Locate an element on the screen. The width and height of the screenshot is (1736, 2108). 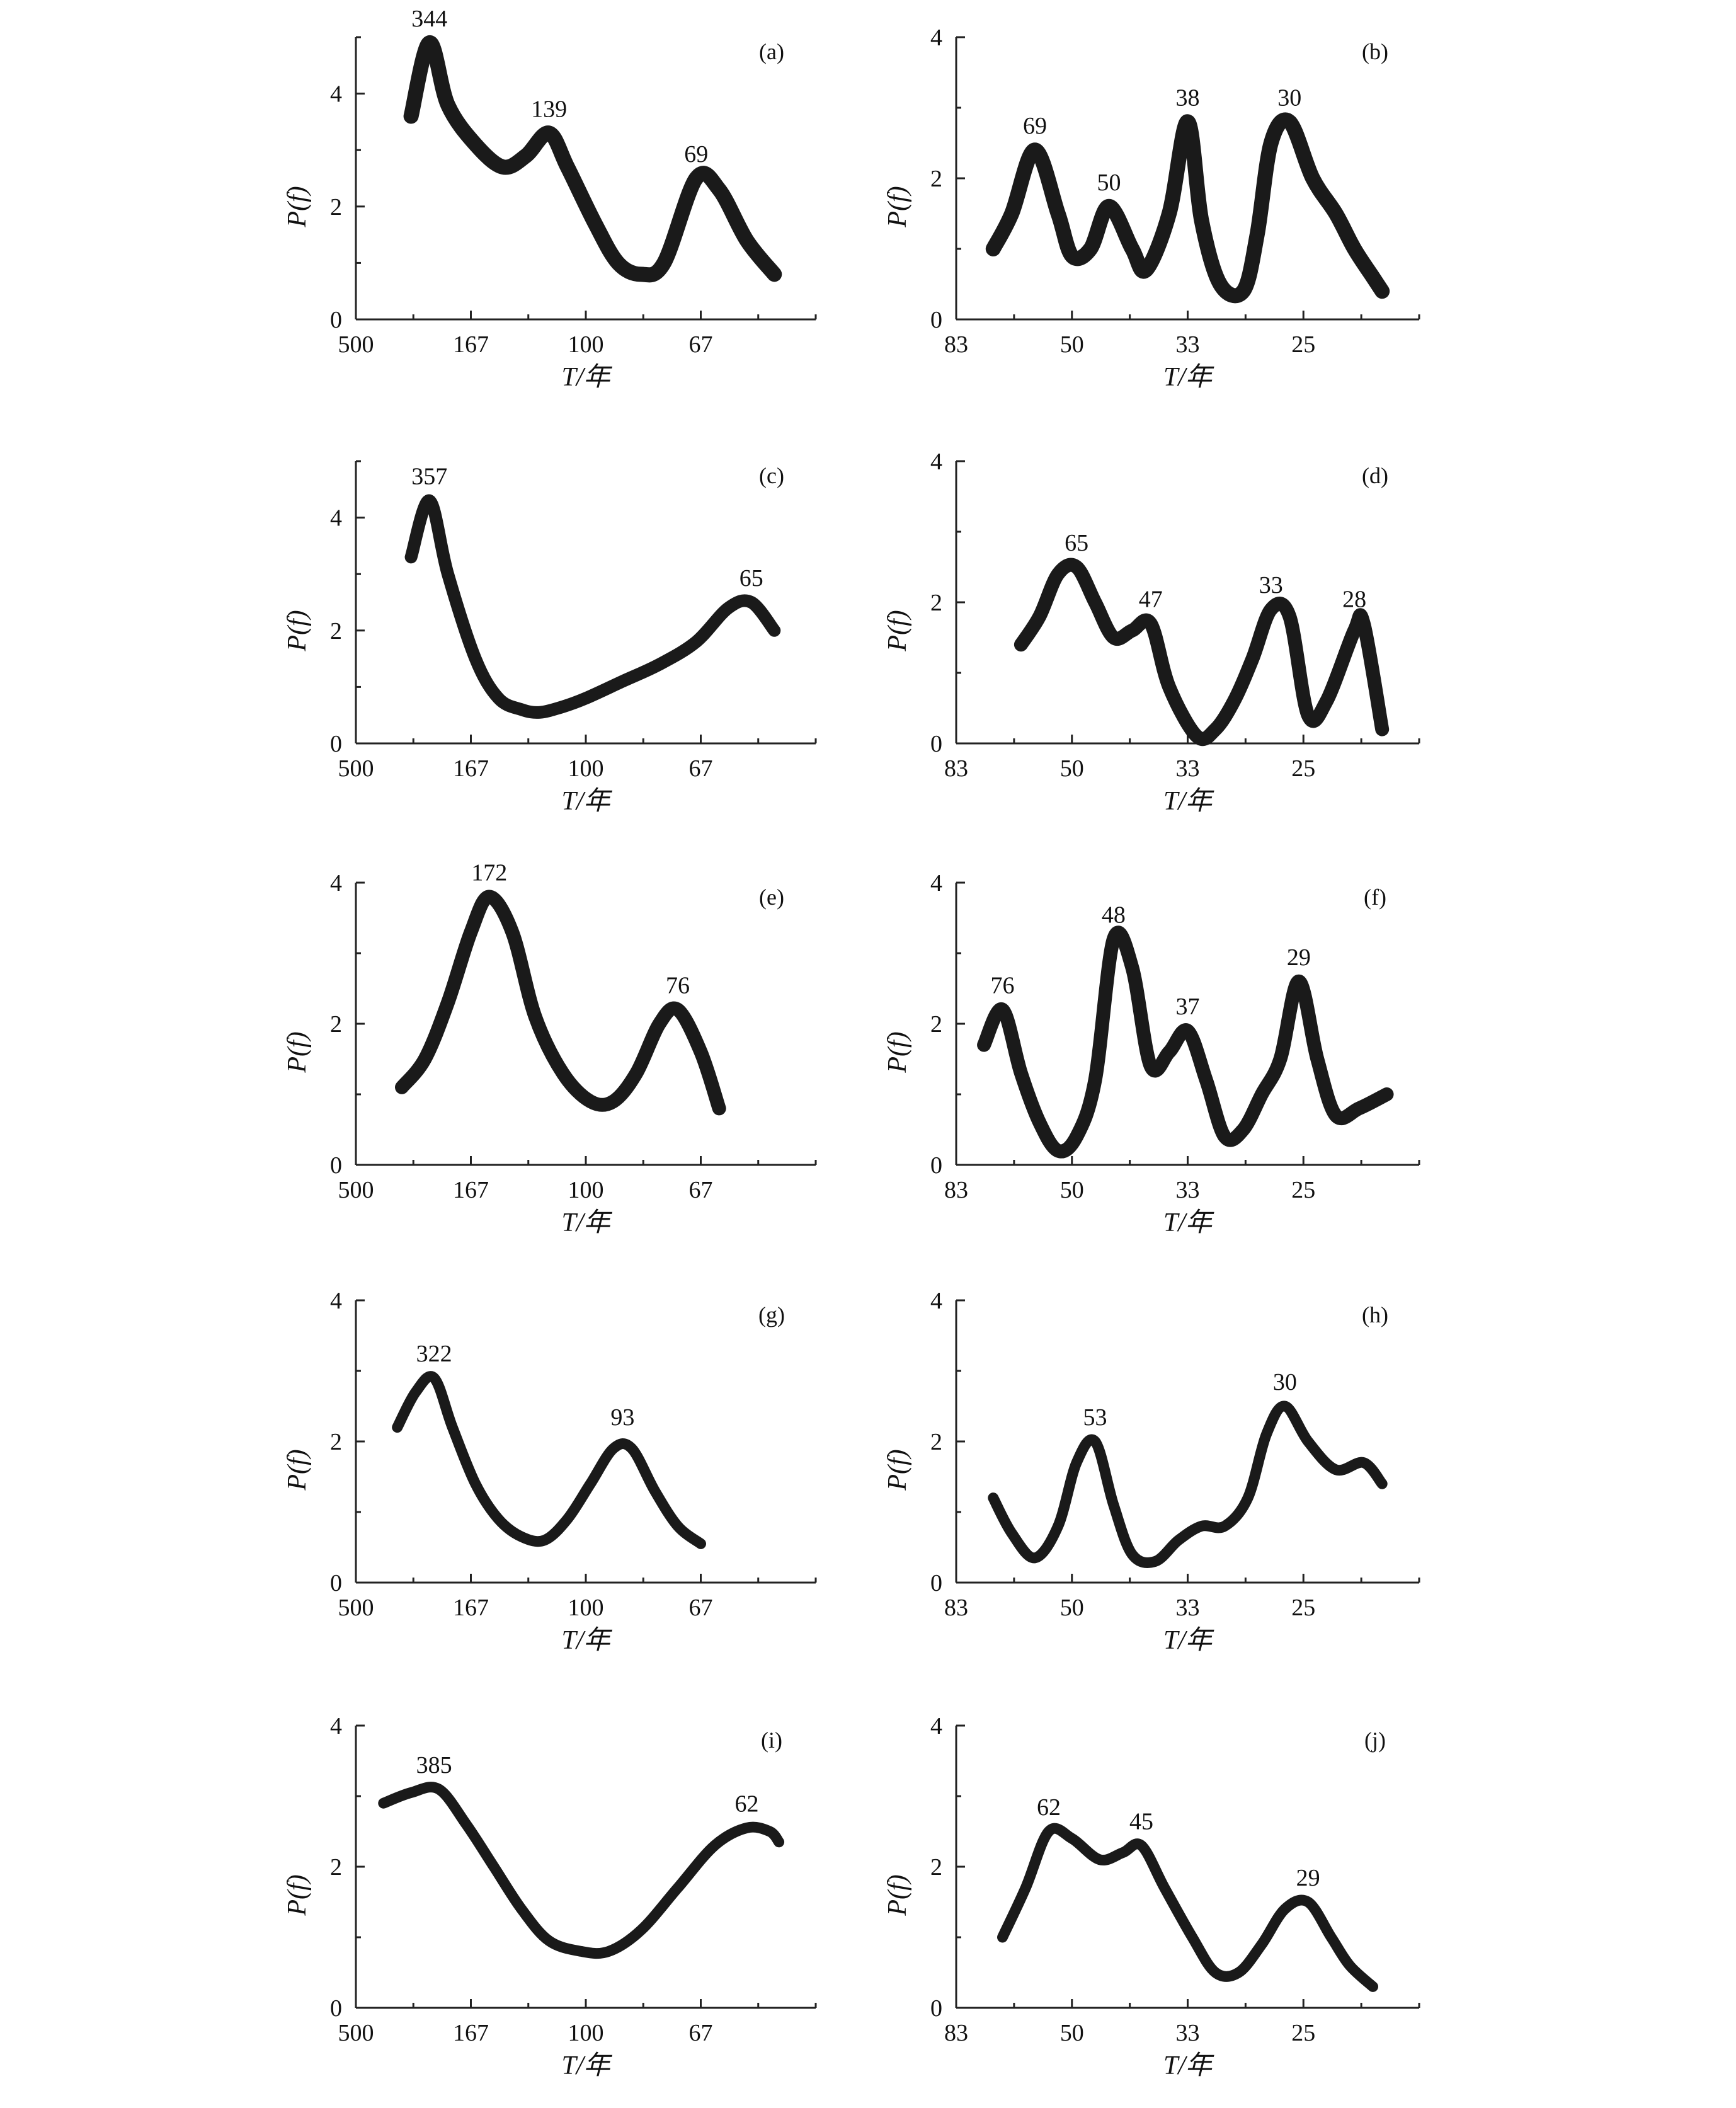
panel-label: (f) is located at coordinates (1375, 898).